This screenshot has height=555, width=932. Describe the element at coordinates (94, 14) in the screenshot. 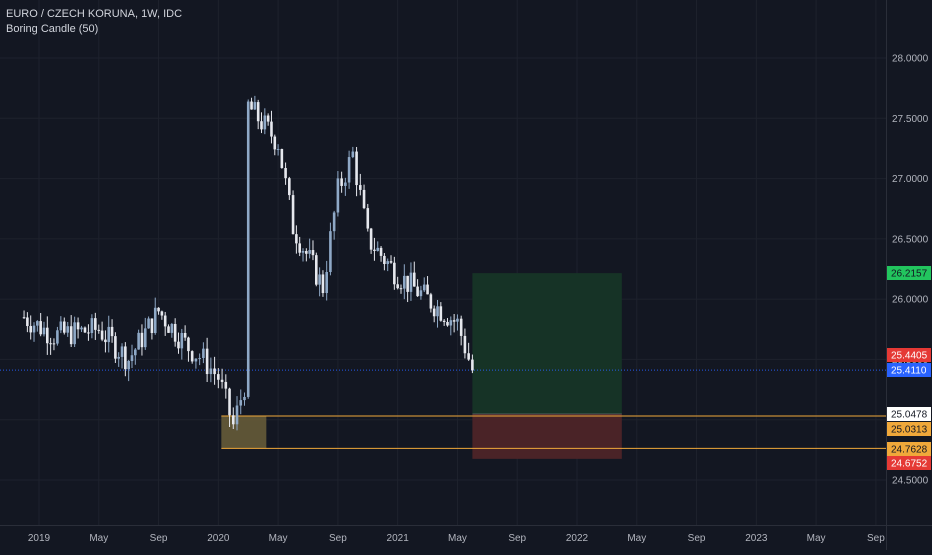

I see `symbol-title: EURO / CZECH KORUNA, 1W, IDC` at that location.